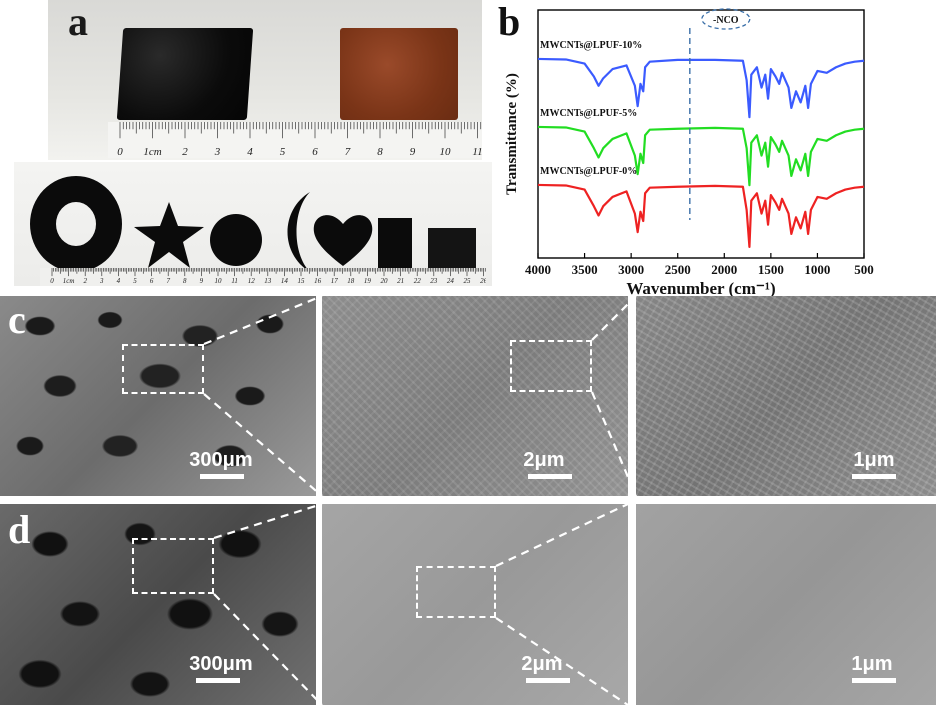  Describe the element at coordinates (726, 20) in the screenshot. I see `nco-annotation: -NCO` at that location.